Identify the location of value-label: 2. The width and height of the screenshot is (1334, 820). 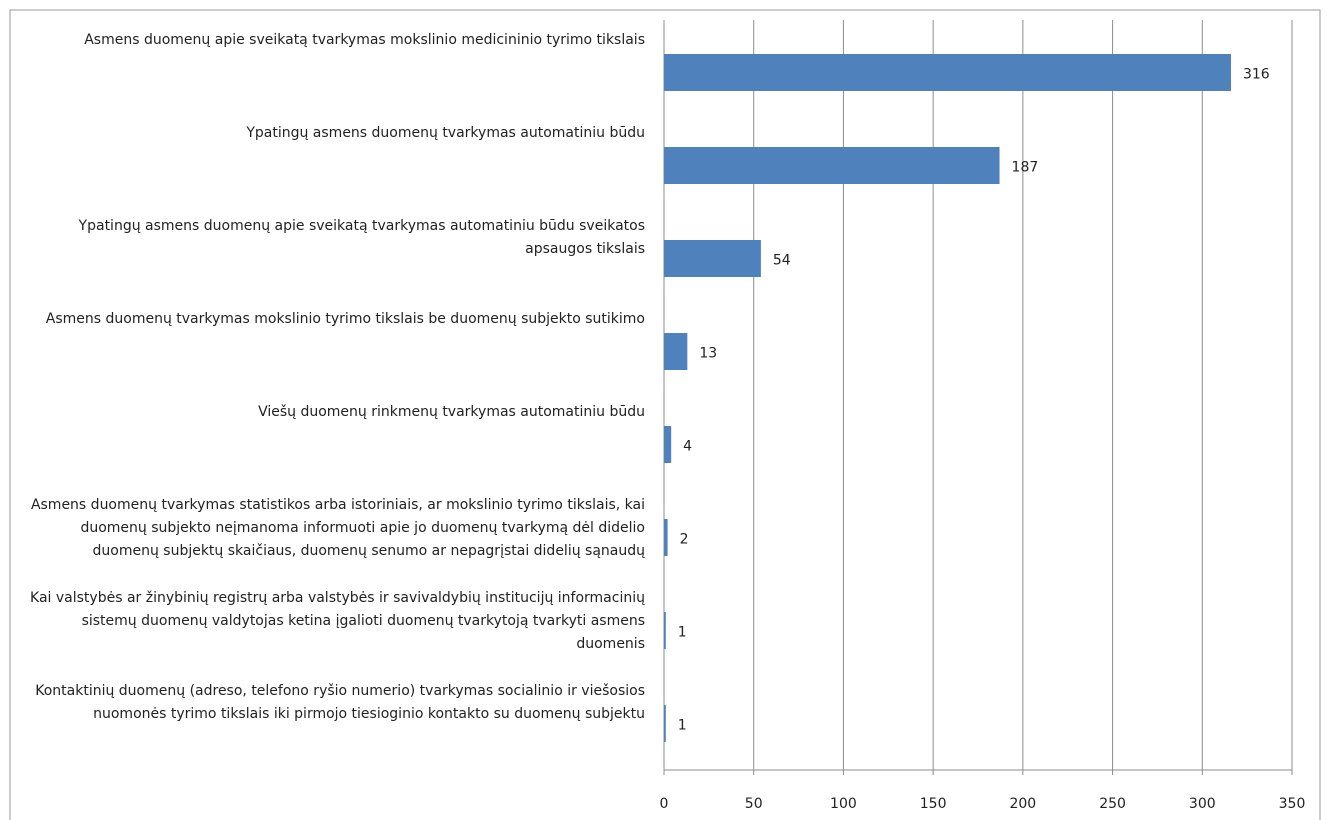
(684, 540).